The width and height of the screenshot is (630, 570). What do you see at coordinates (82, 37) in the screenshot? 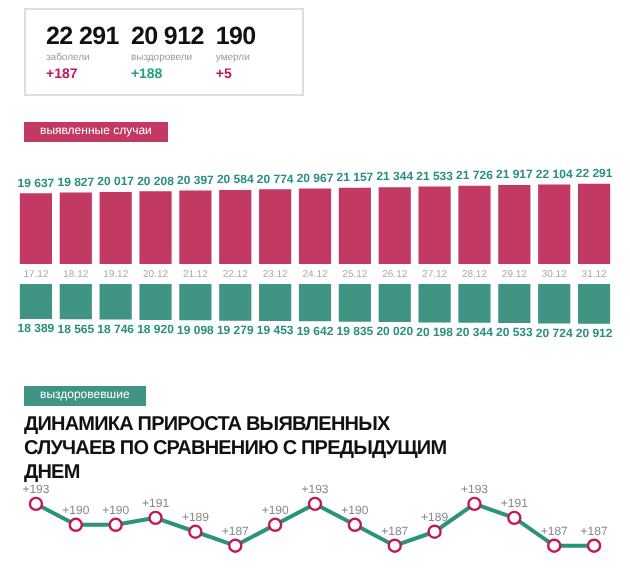
I see `text: 22 291` at bounding box center [82, 37].